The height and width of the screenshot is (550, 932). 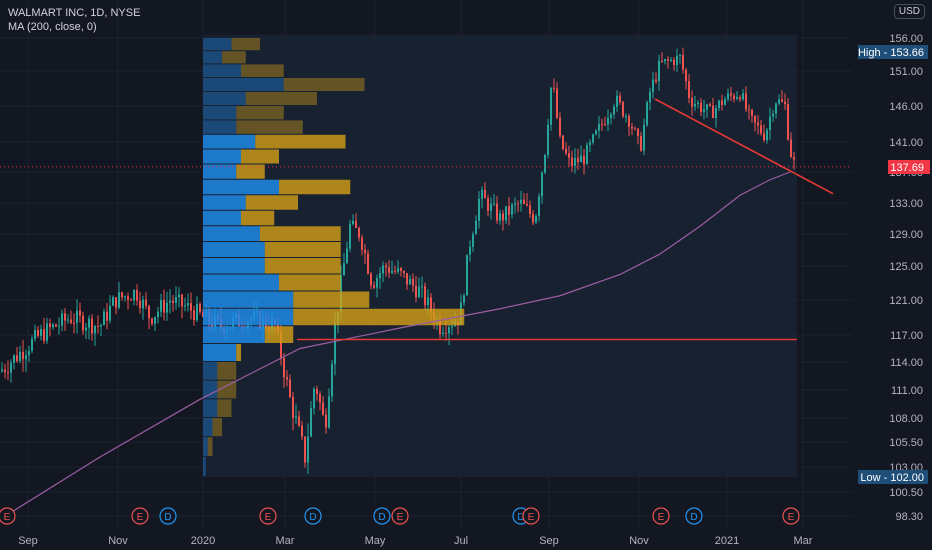 What do you see at coordinates (744, 146) in the screenshot?
I see `trend-line` at bounding box center [744, 146].